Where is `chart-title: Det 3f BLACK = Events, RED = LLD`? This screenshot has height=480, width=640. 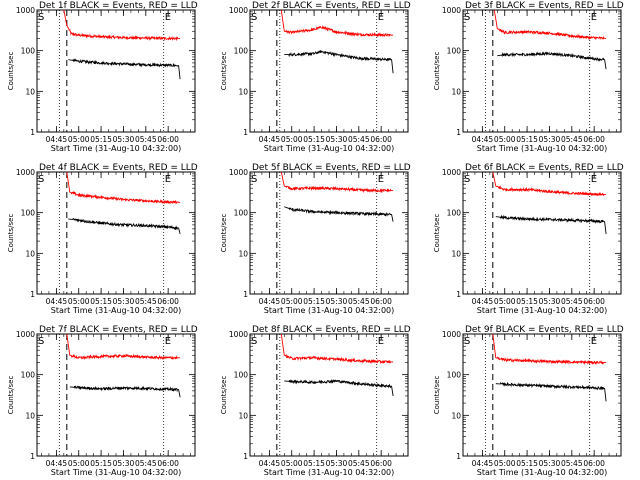 chart-title: Det 3f BLACK = Events, RED = LLD is located at coordinates (544, 6).